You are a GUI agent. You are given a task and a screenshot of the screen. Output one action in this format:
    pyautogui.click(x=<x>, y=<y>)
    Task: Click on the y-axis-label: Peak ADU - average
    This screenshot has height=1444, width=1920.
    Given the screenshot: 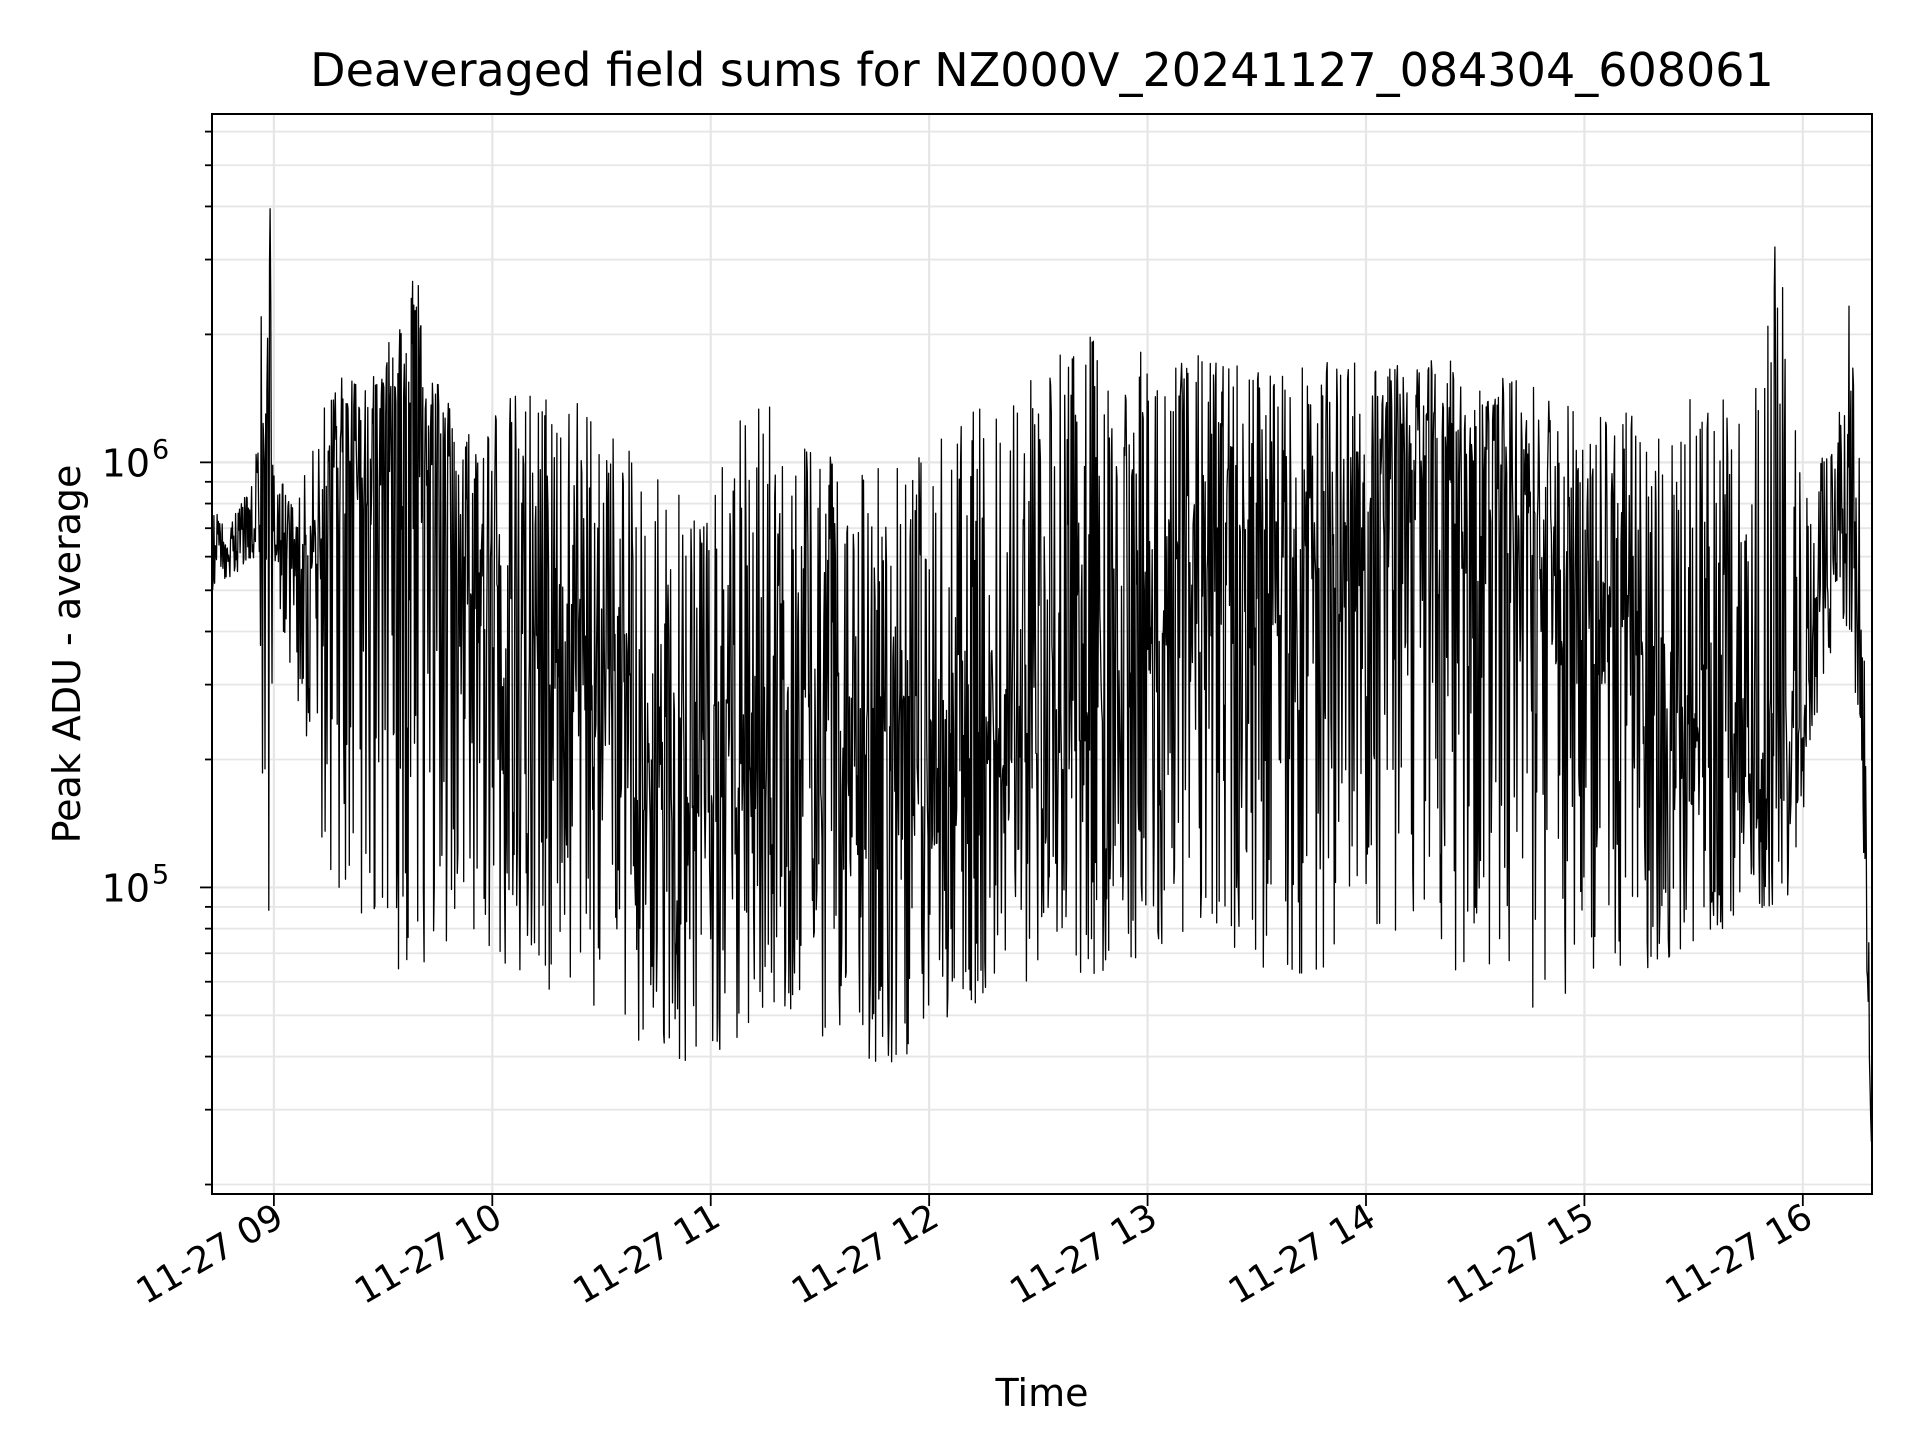 What is the action you would take?
    pyautogui.click(x=67, y=654)
    